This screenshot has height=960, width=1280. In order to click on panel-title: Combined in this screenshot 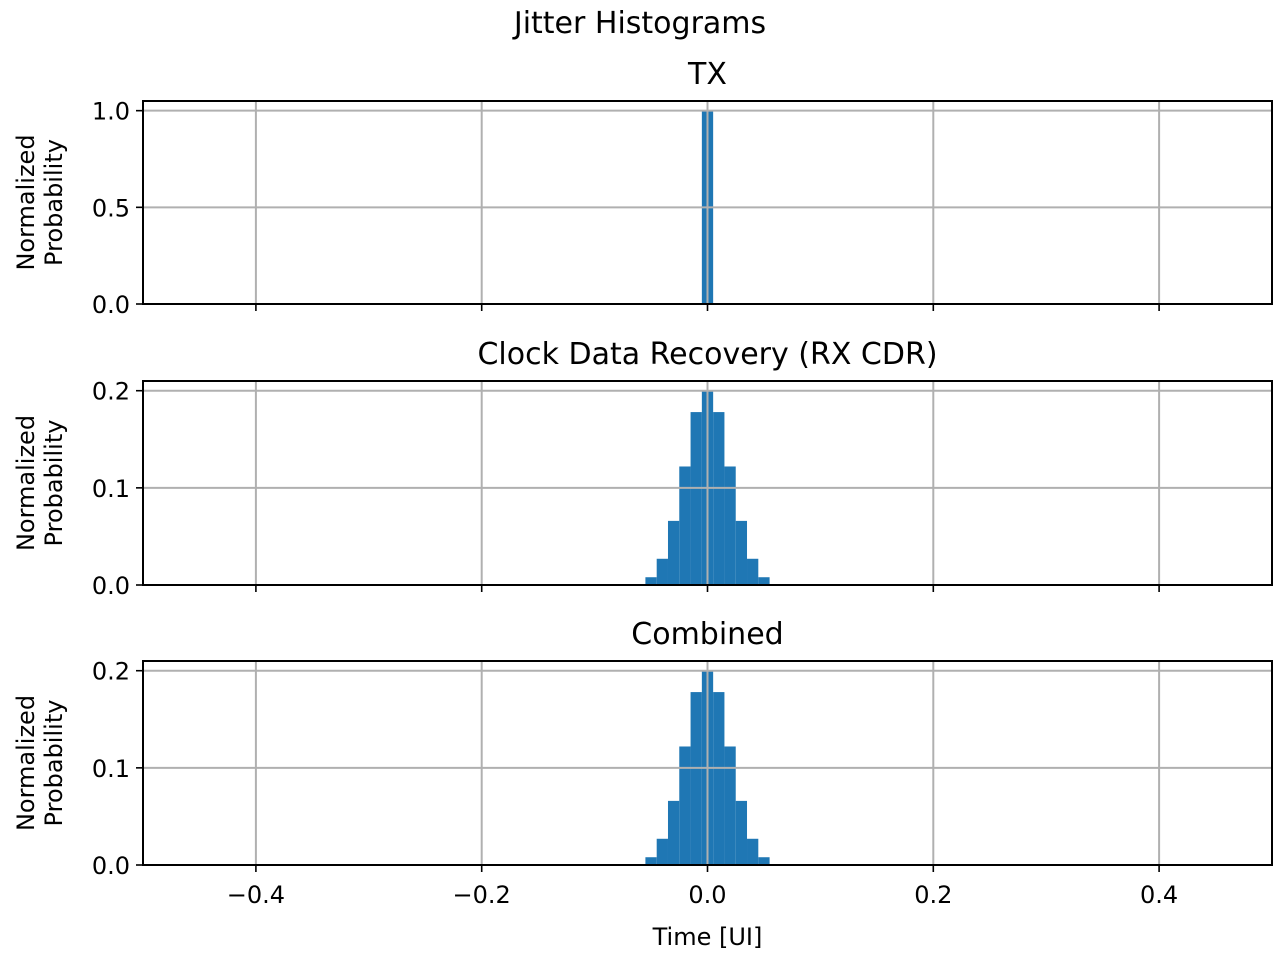, I will do `click(707, 634)`.